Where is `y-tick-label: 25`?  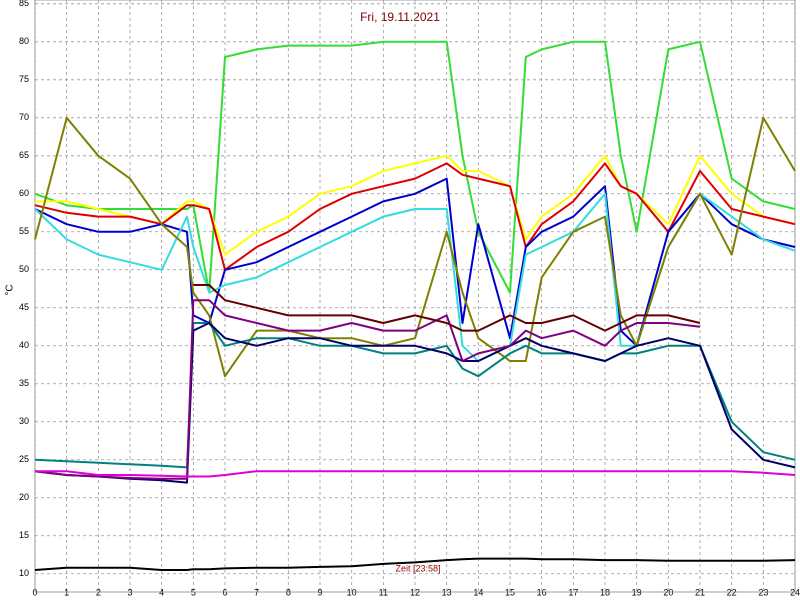
y-tick-label: 25 is located at coordinates (24, 459).